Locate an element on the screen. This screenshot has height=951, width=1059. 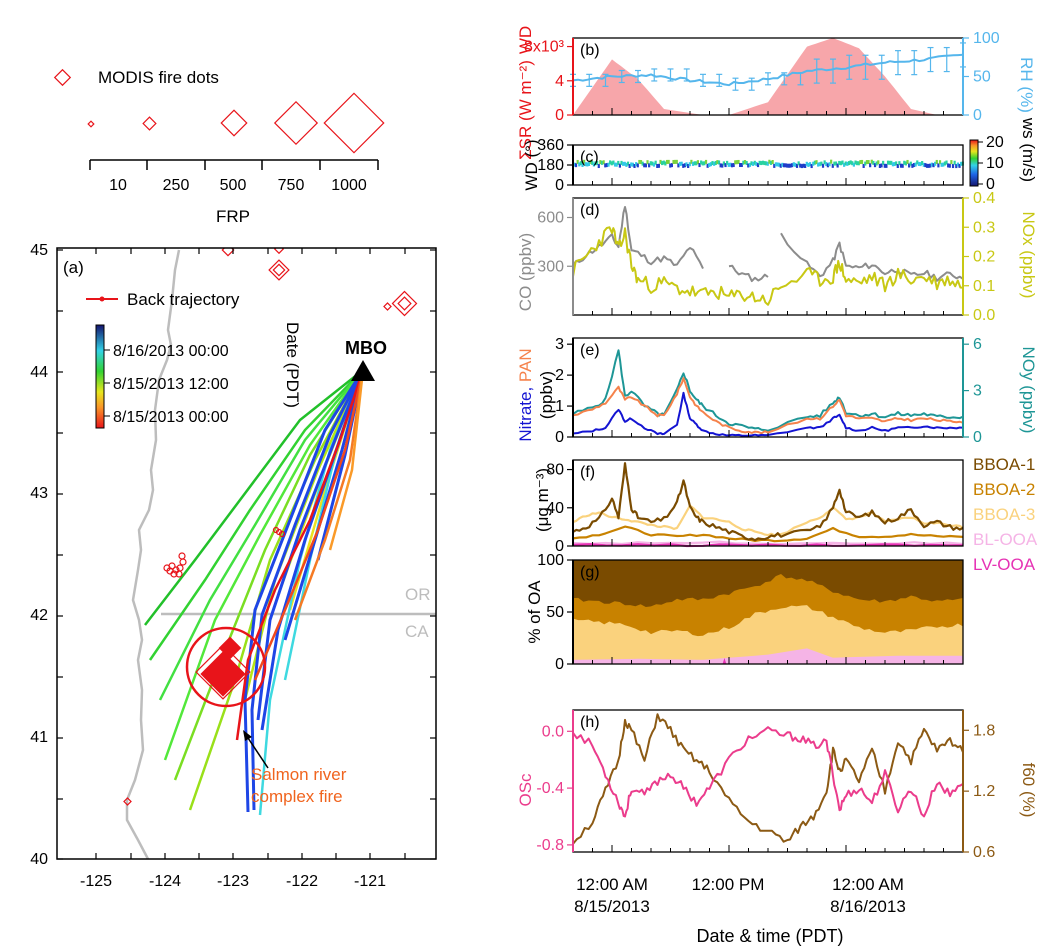
fire-label-line2: complex fire is located at coordinates (297, 796).